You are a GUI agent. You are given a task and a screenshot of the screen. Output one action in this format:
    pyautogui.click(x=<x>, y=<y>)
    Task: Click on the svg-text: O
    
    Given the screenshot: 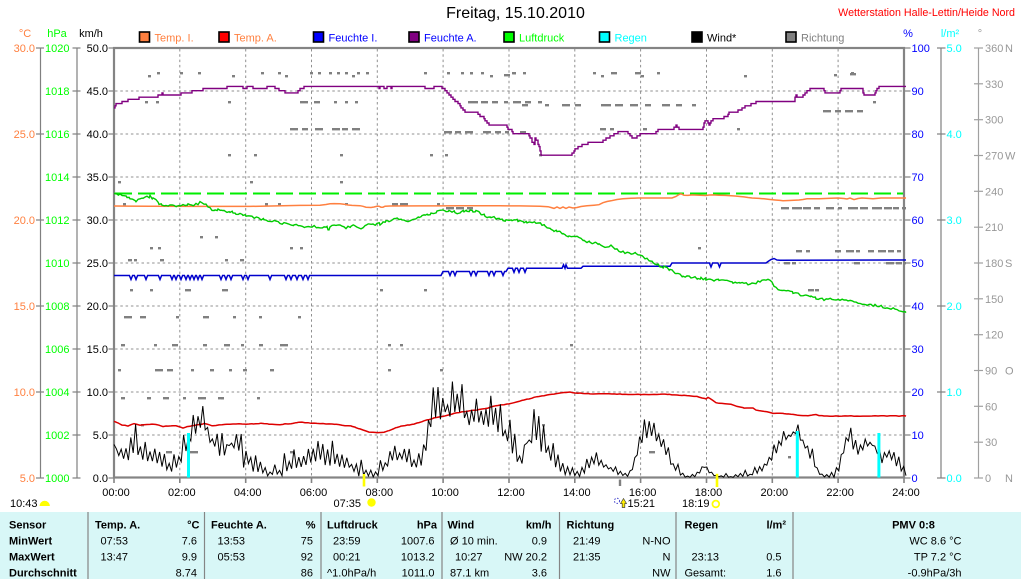 What is the action you would take?
    pyautogui.click(x=1009, y=372)
    